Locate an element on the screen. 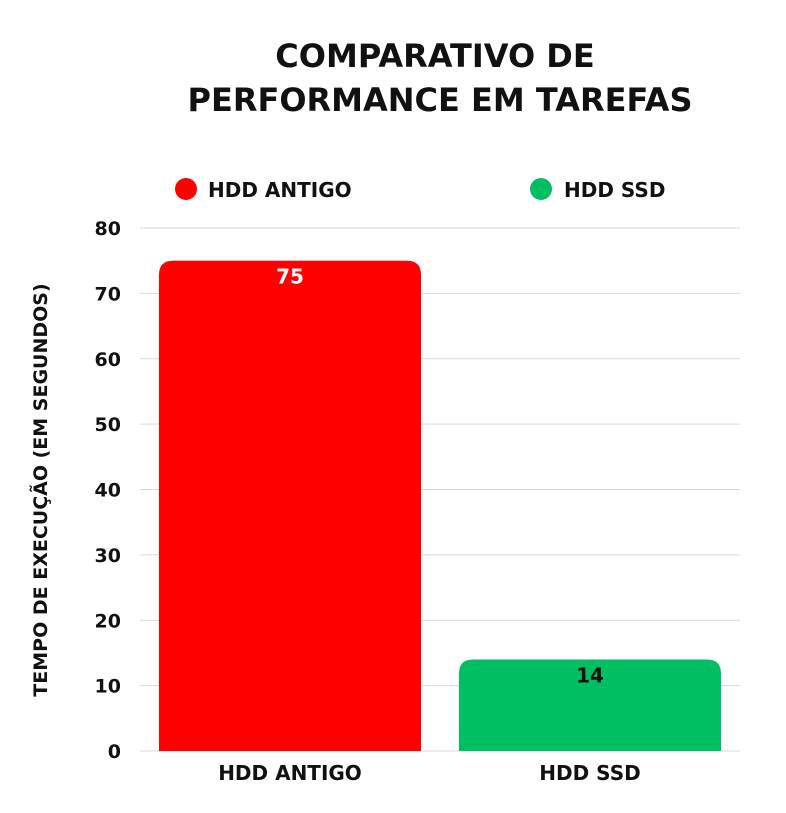  legend-label-hdd-ssd: HDD SSD is located at coordinates (614, 190).